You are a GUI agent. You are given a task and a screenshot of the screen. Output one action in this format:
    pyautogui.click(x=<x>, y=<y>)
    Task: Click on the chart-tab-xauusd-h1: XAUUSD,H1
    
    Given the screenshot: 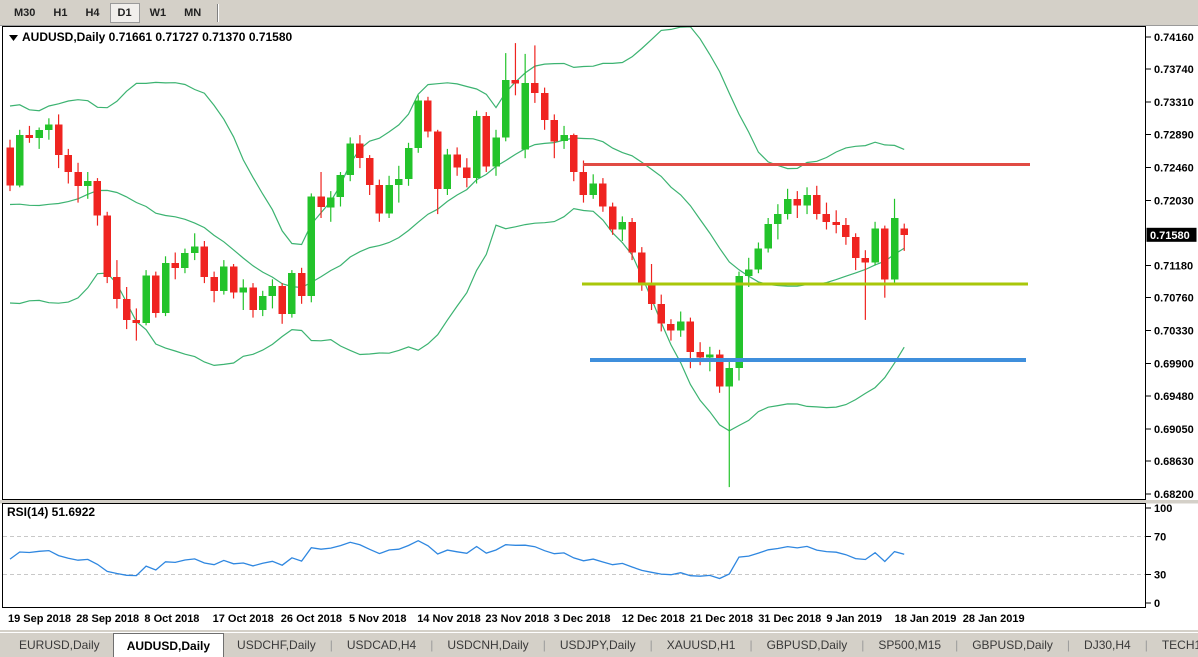 What is the action you would take?
    pyautogui.click(x=701, y=645)
    